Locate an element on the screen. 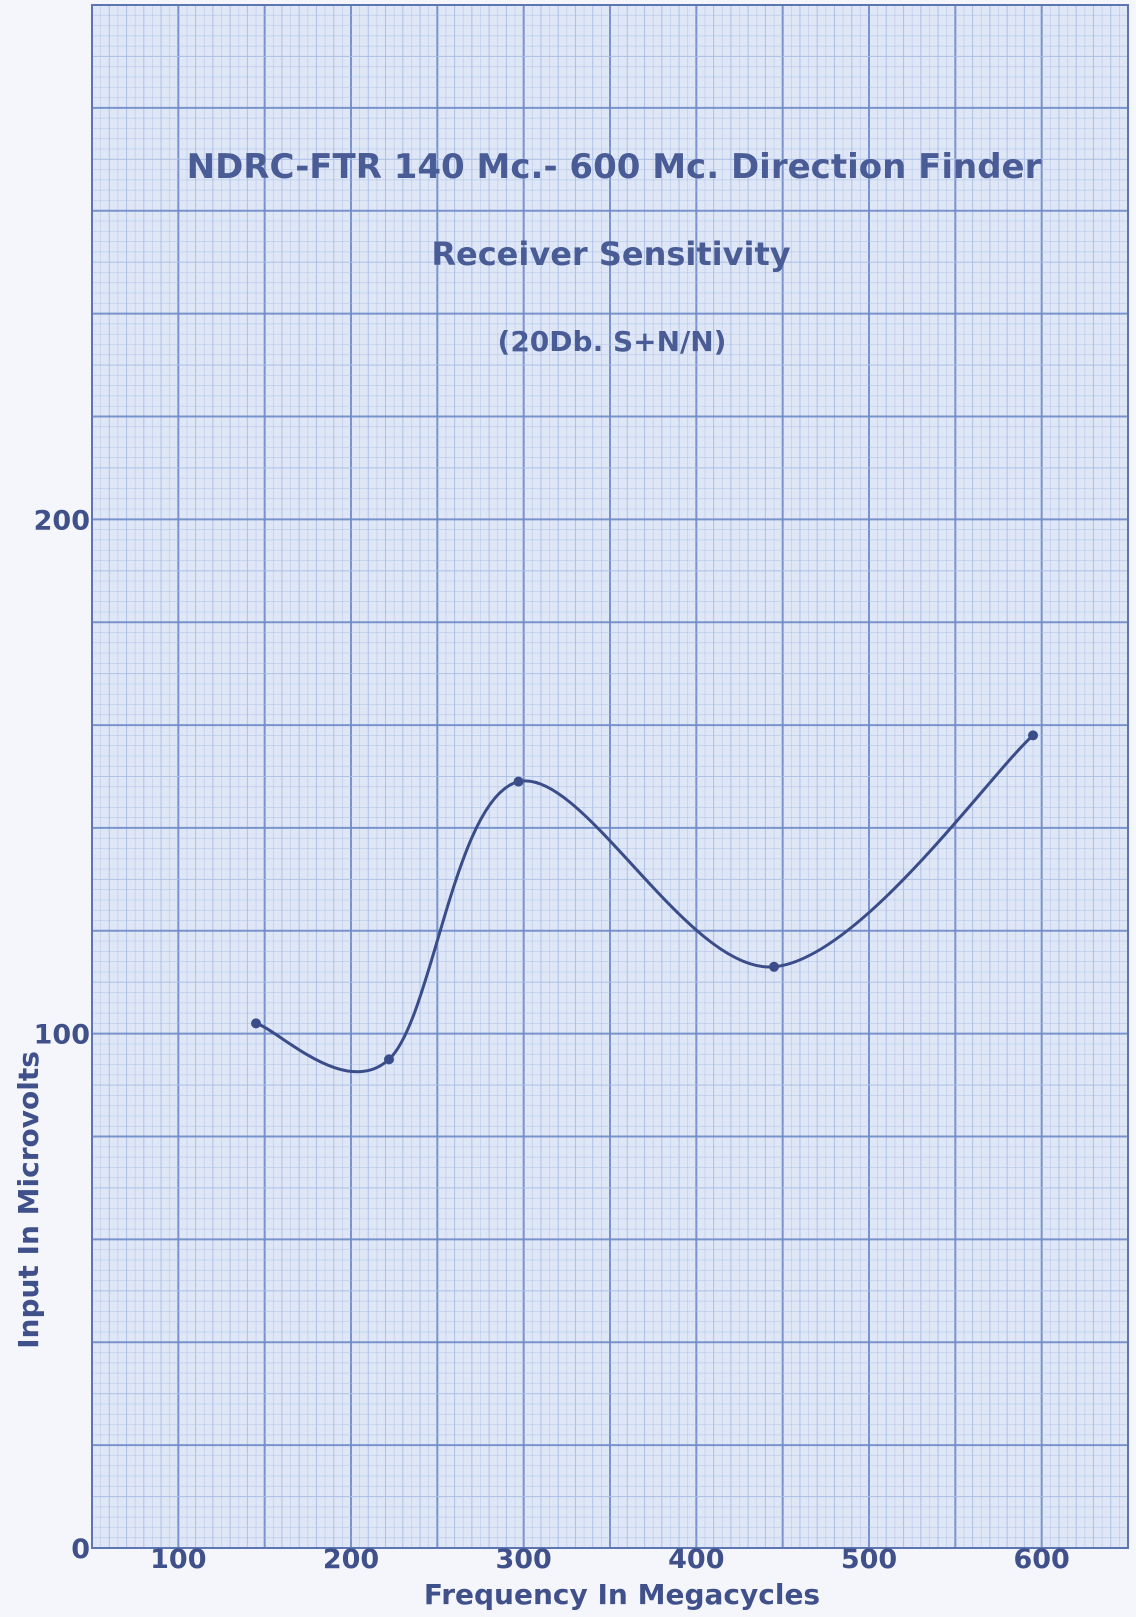 The image size is (1136, 1617). x-tick-label: 400 is located at coordinates (696, 1559).